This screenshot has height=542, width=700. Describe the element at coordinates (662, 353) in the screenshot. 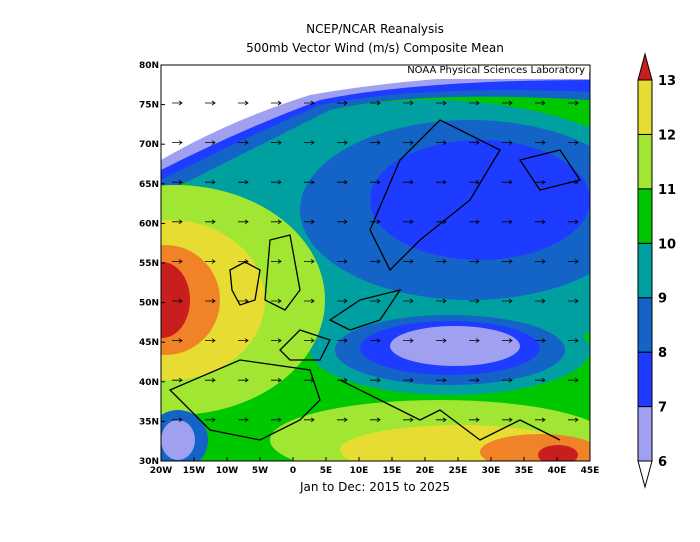

I see `colorbar-label: 8` at that location.